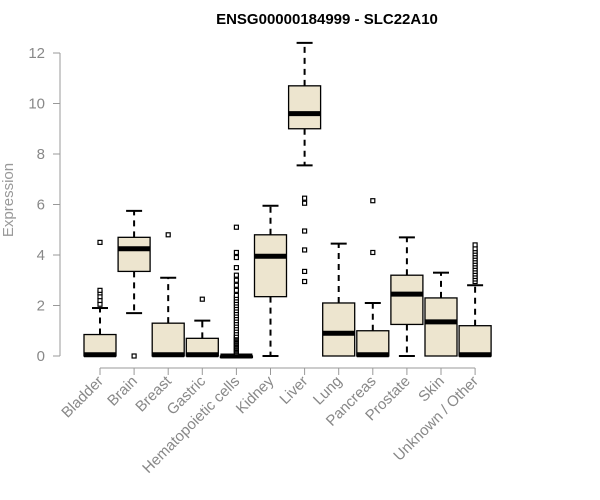 This screenshot has height=500, width=600. Describe the element at coordinates (41, 154) in the screenshot. I see `y-tick-label: 8` at that location.